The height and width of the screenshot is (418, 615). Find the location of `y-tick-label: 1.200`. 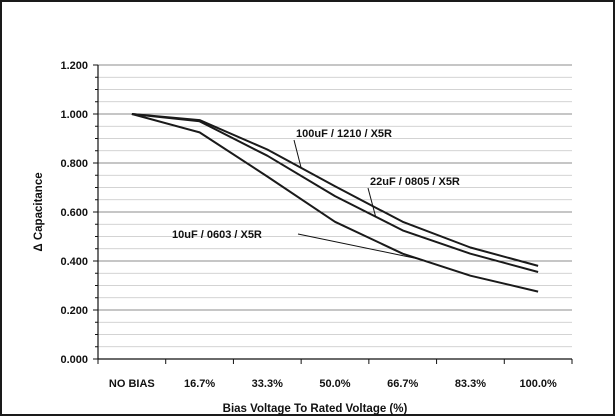

y-tick-label: 1.200 is located at coordinates (74, 66).